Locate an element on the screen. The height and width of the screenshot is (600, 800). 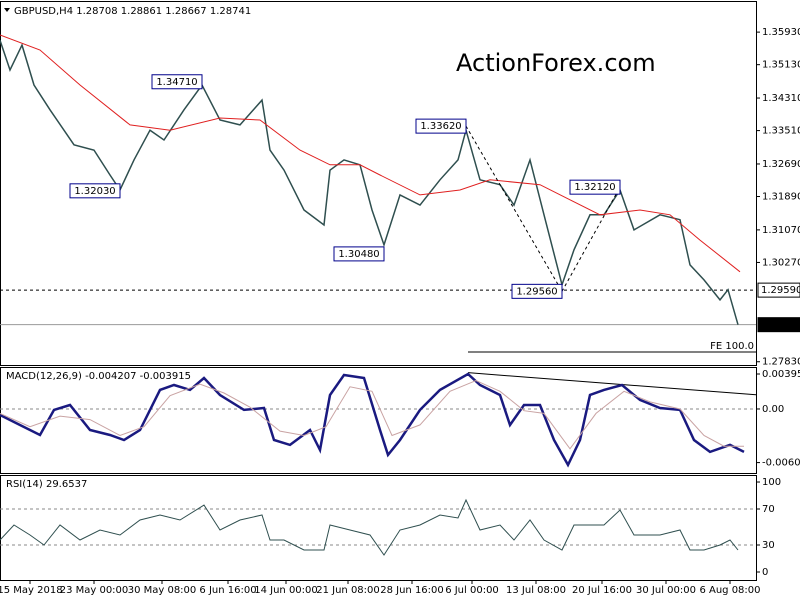
y-tick-label: 1.34310 is located at coordinates (781, 98).